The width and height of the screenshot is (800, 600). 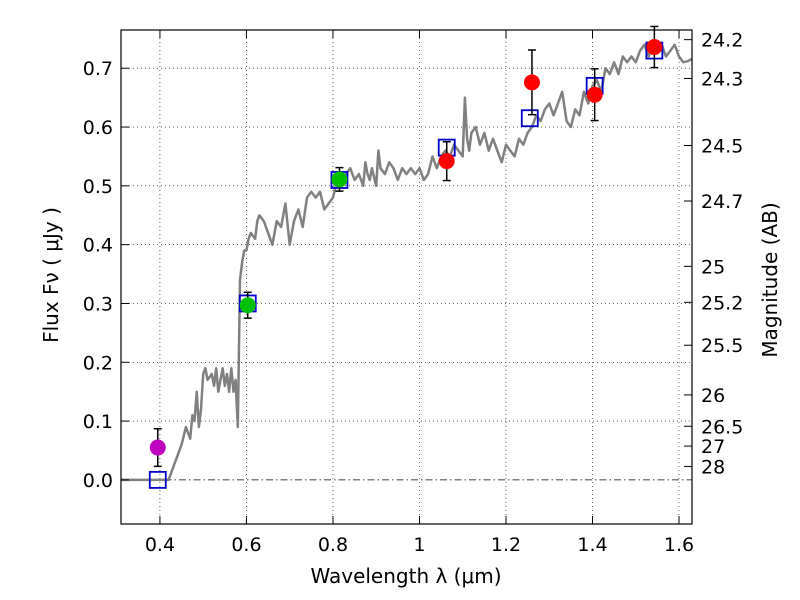 I want to click on x-axis-label: Wavelength λ (μm), so click(x=405, y=576).